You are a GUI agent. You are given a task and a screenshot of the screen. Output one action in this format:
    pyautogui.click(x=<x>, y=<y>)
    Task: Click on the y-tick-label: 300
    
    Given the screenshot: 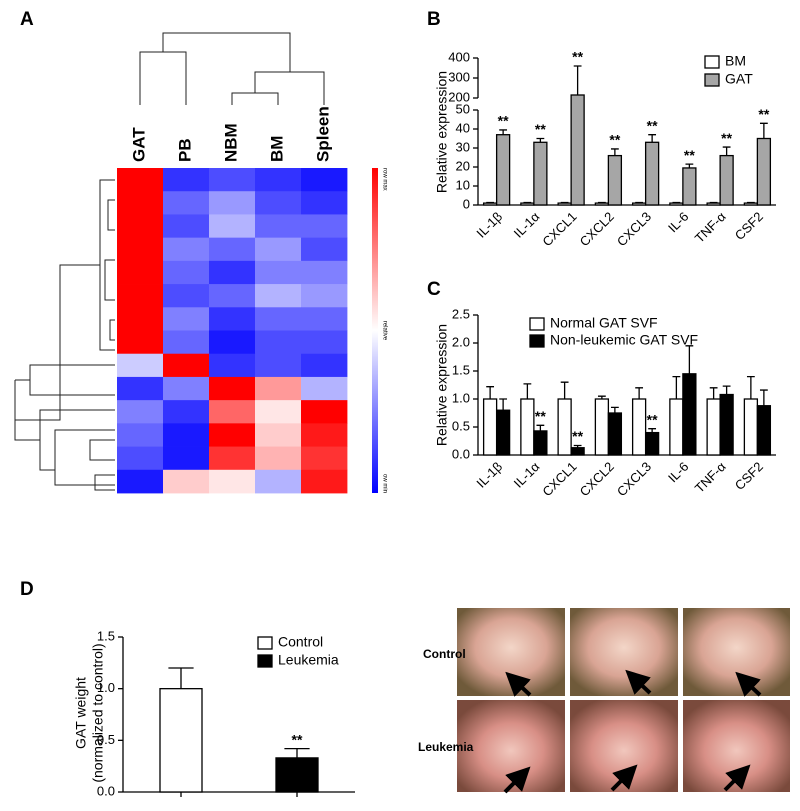 What is the action you would take?
    pyautogui.click(x=459, y=76)
    